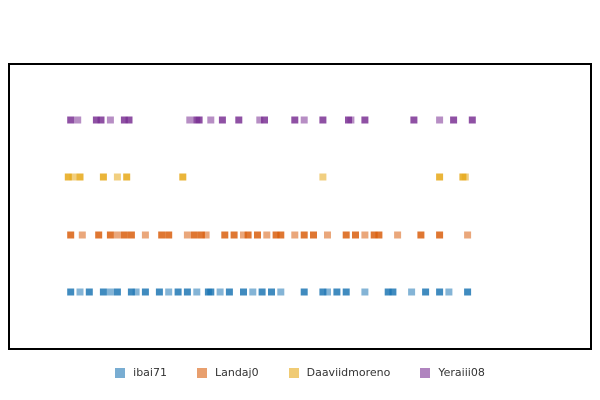 The height and width of the screenshot is (400, 600). What do you see at coordinates (452, 372) in the screenshot?
I see `legend-item-yeraiii08: Yeraiii08` at bounding box center [452, 372].